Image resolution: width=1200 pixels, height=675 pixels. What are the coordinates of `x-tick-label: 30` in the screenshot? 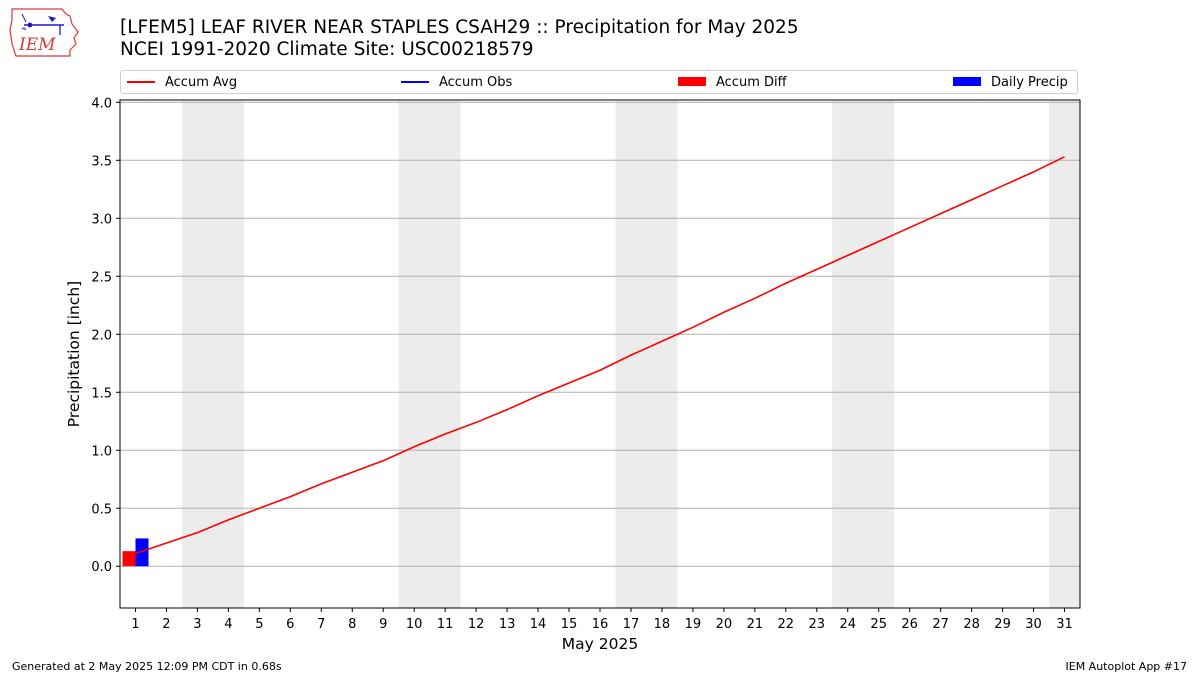 It's located at (1033, 624).